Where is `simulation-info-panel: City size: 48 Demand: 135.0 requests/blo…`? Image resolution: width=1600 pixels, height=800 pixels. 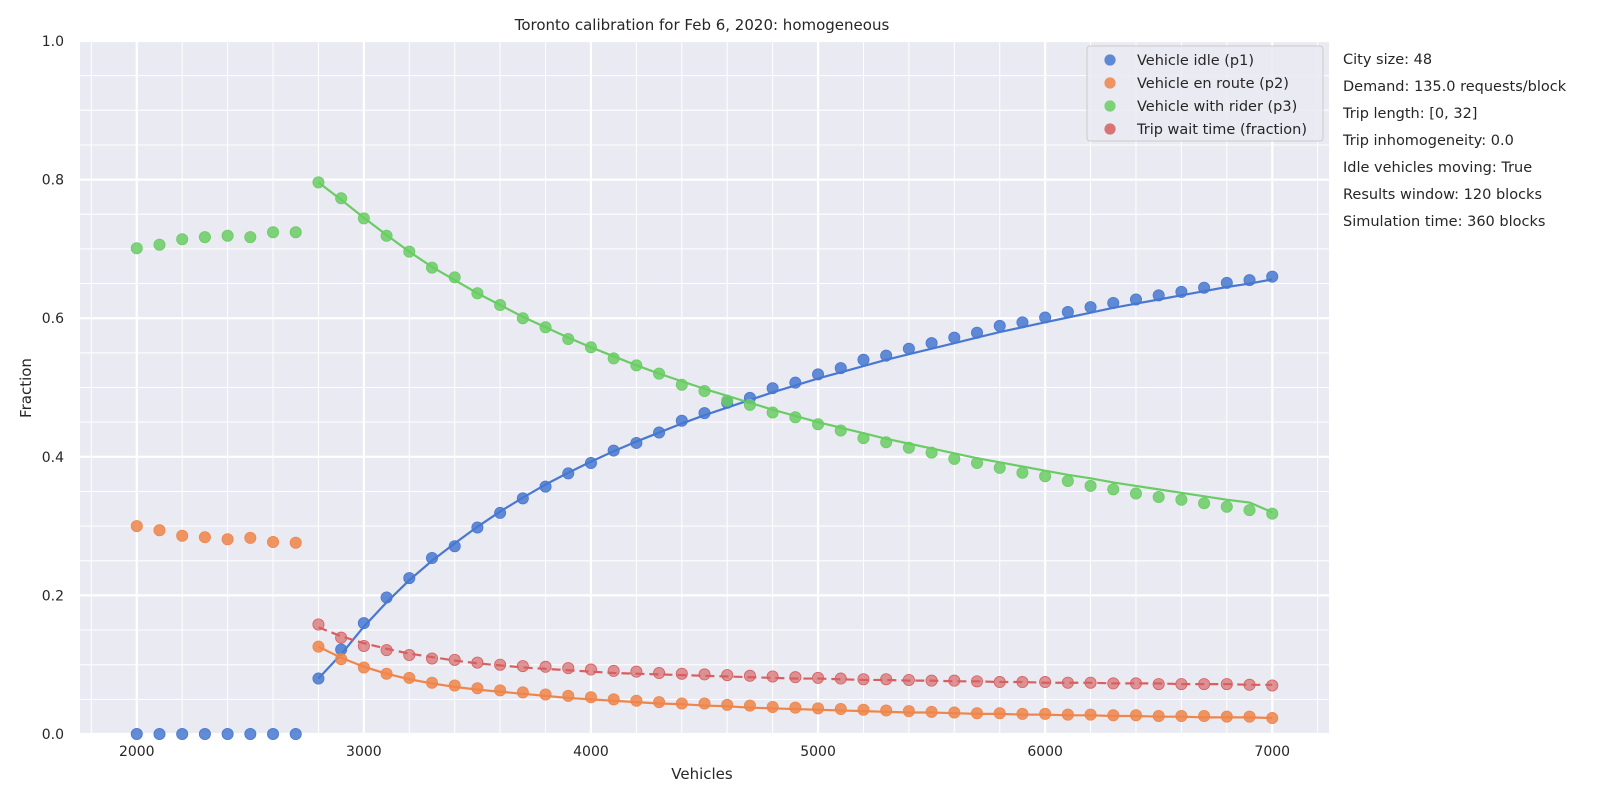 simulation-info-panel: City size: 48 Demand: 135.0 requests/blo… is located at coordinates (1454, 144).